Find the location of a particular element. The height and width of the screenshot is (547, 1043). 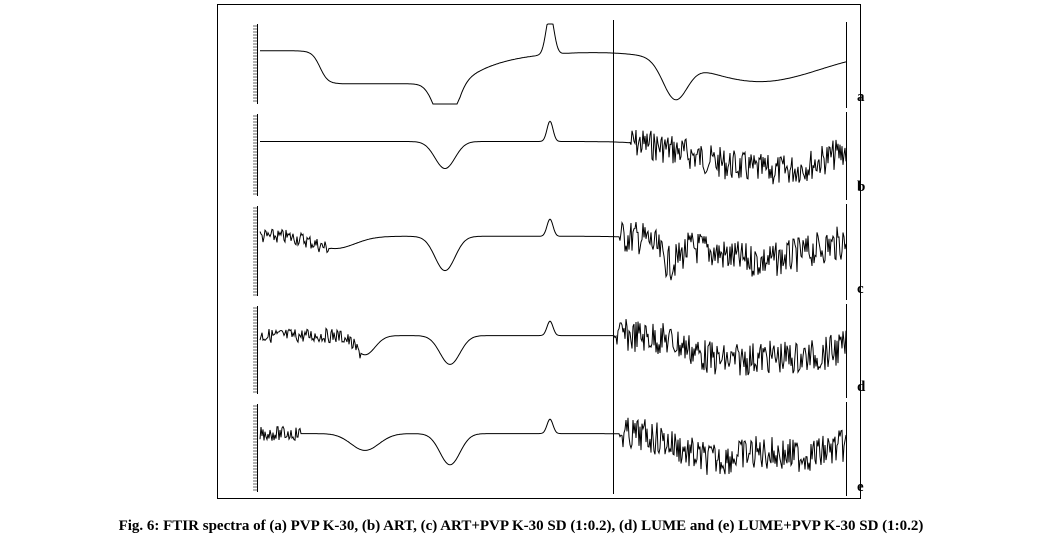

panel-label: d is located at coordinates (861, 387).